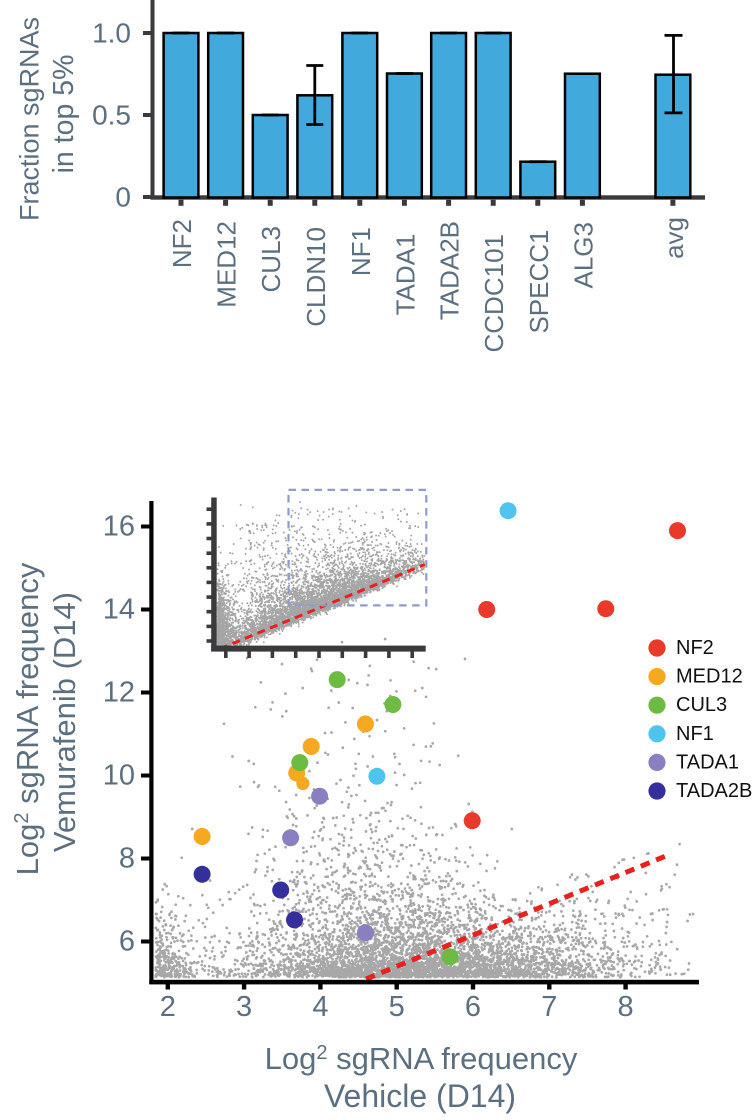 This screenshot has width=754, height=1120. Describe the element at coordinates (420, 1096) in the screenshot. I see `svg-text: Vehicle (D14)` at that location.